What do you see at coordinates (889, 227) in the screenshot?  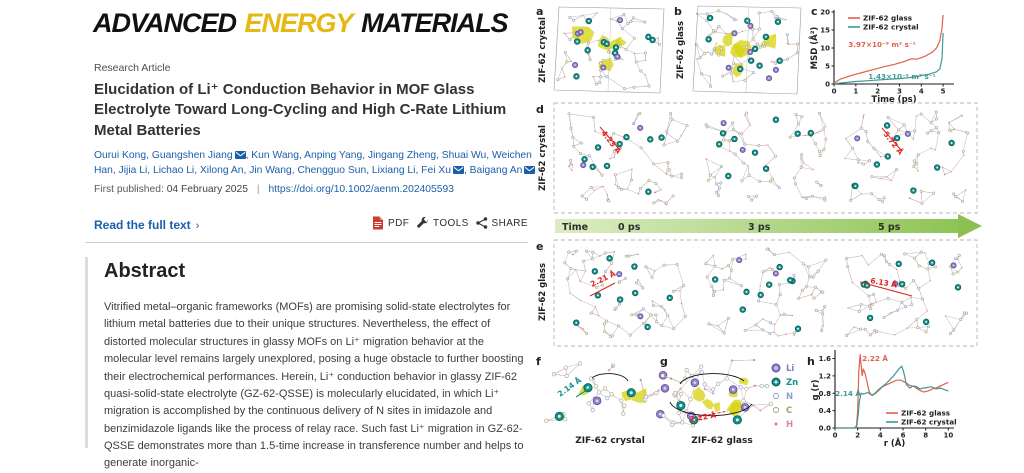 I see `svg-text: 5 ps` at bounding box center [889, 227].